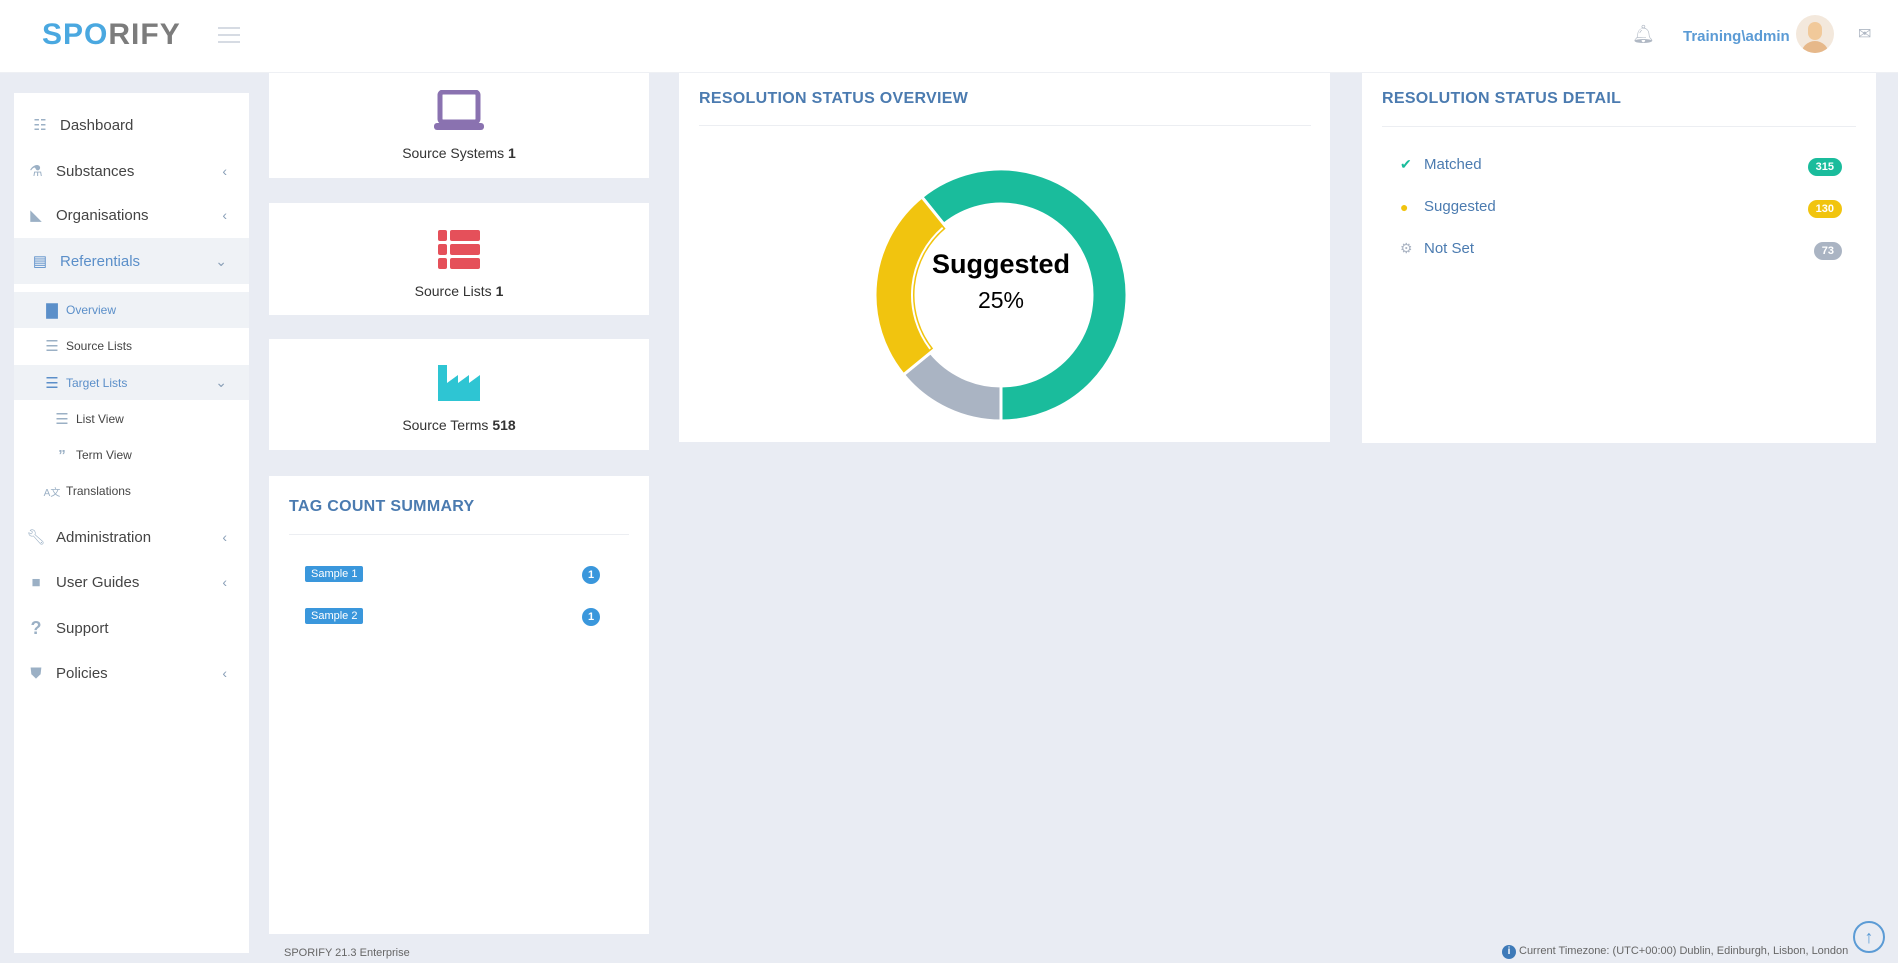 The height and width of the screenshot is (963, 1898). What do you see at coordinates (1736, 36) in the screenshot?
I see `username: Training\admin` at bounding box center [1736, 36].